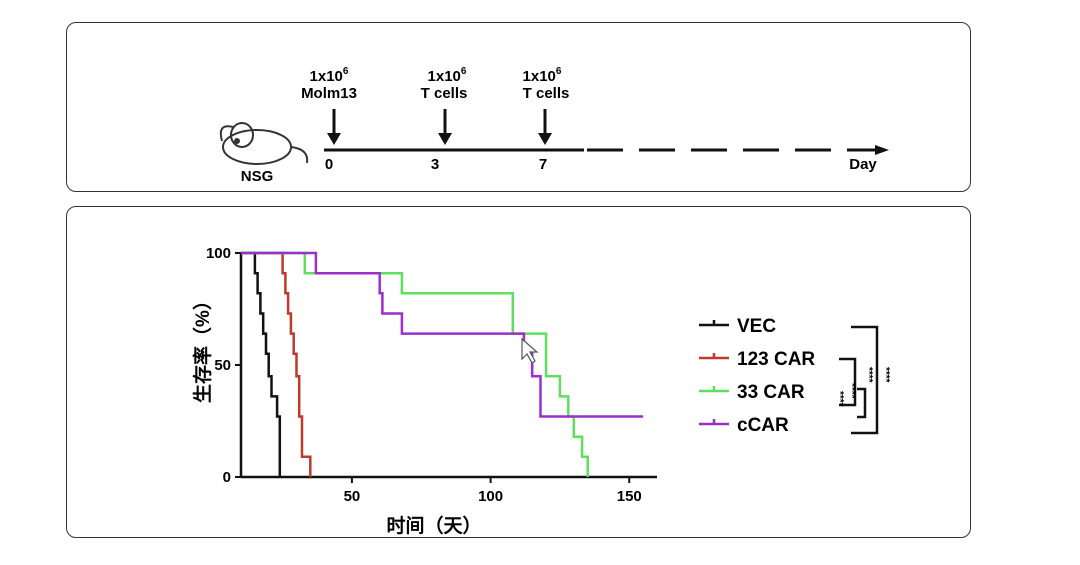  I want to click on x-tick-label: 50, so click(352, 496).